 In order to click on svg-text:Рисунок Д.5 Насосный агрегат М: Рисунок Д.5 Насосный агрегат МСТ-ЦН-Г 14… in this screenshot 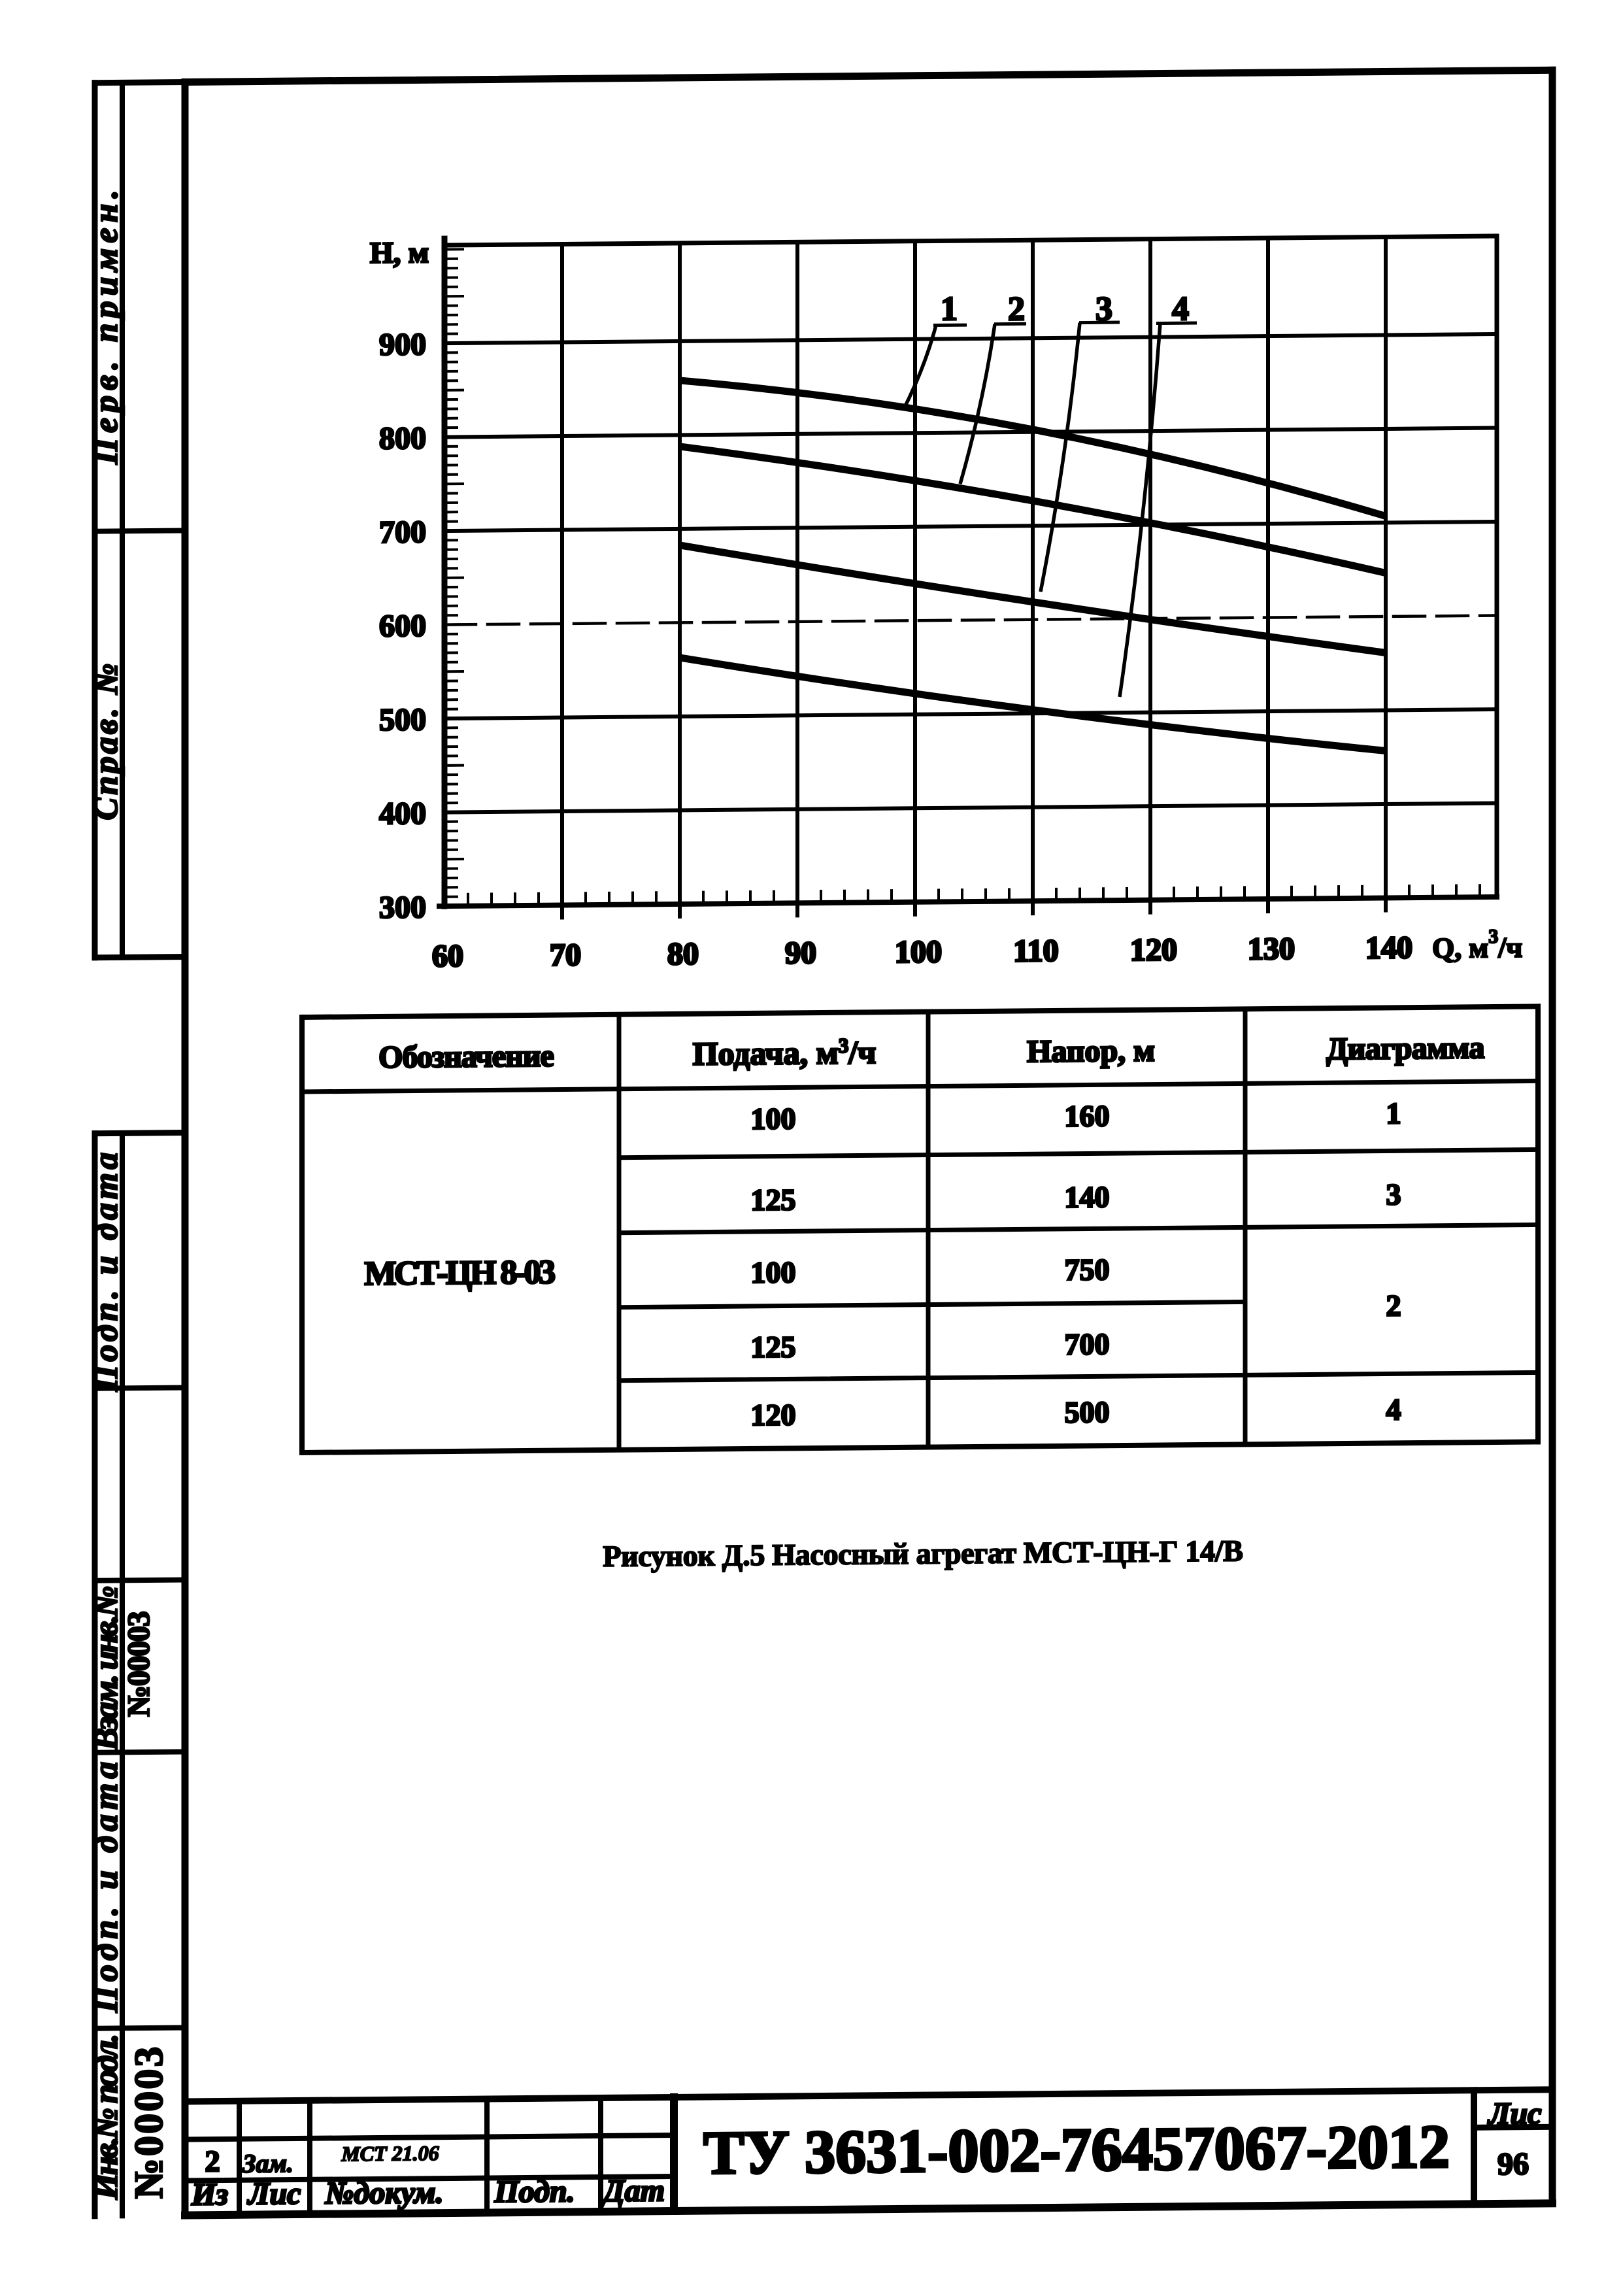, I will do `click(923, 1554)`.